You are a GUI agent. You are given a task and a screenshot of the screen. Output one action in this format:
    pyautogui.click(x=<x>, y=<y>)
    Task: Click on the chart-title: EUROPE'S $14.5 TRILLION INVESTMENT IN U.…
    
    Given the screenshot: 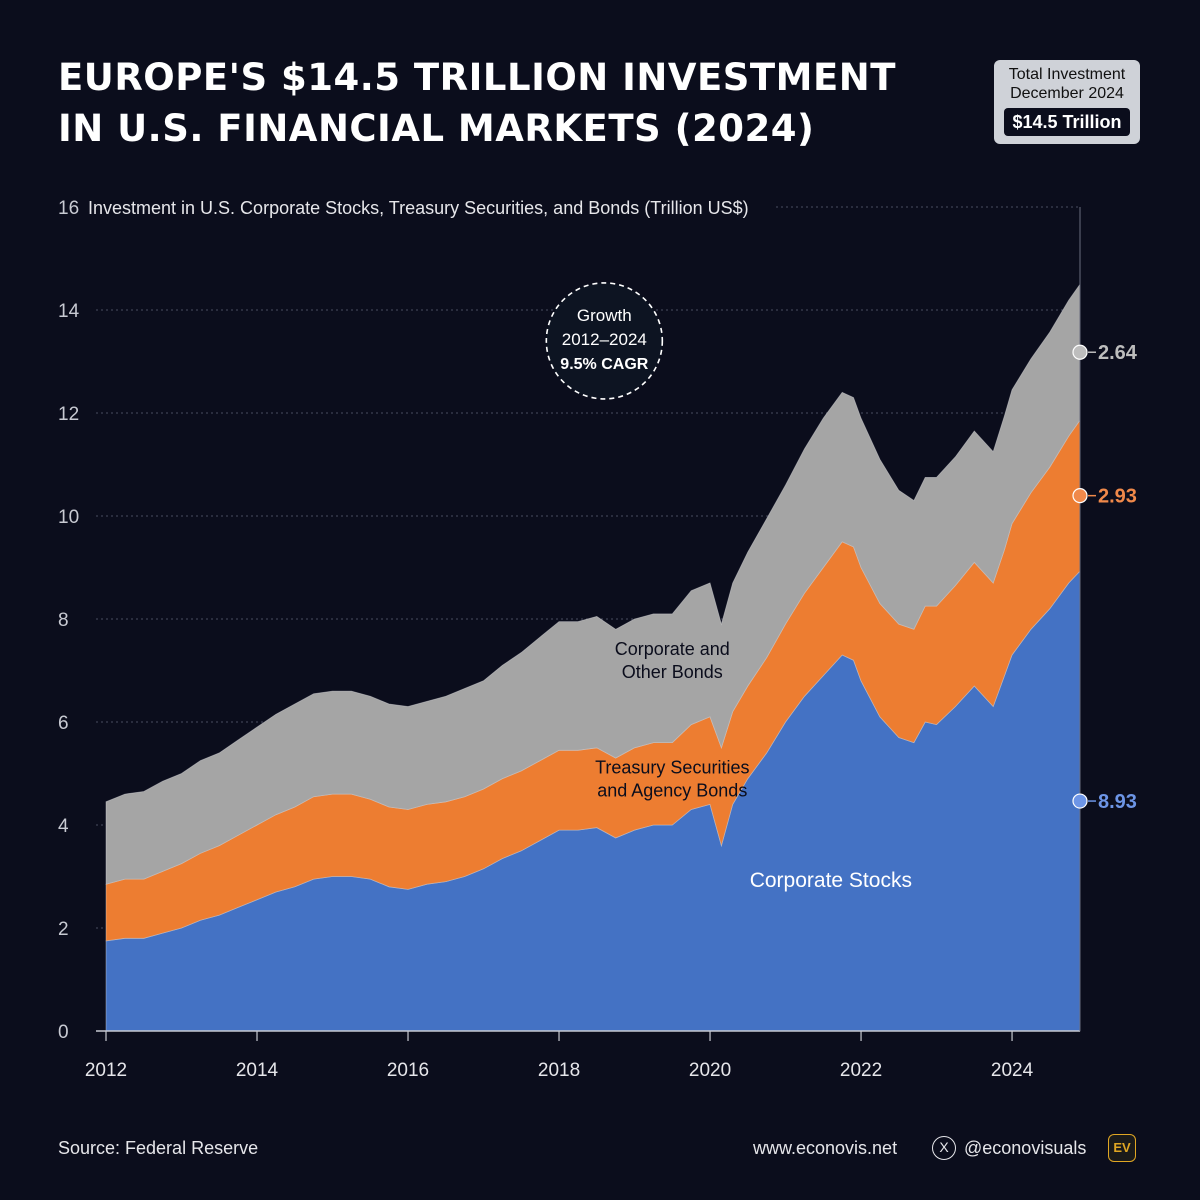 What is the action you would take?
    pyautogui.click(x=477, y=103)
    